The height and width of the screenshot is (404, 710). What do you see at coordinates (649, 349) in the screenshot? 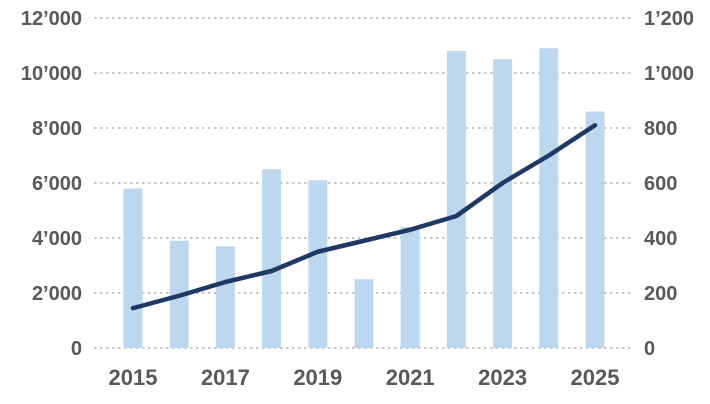
I see `right-axis-tick-label: 0` at bounding box center [649, 349].